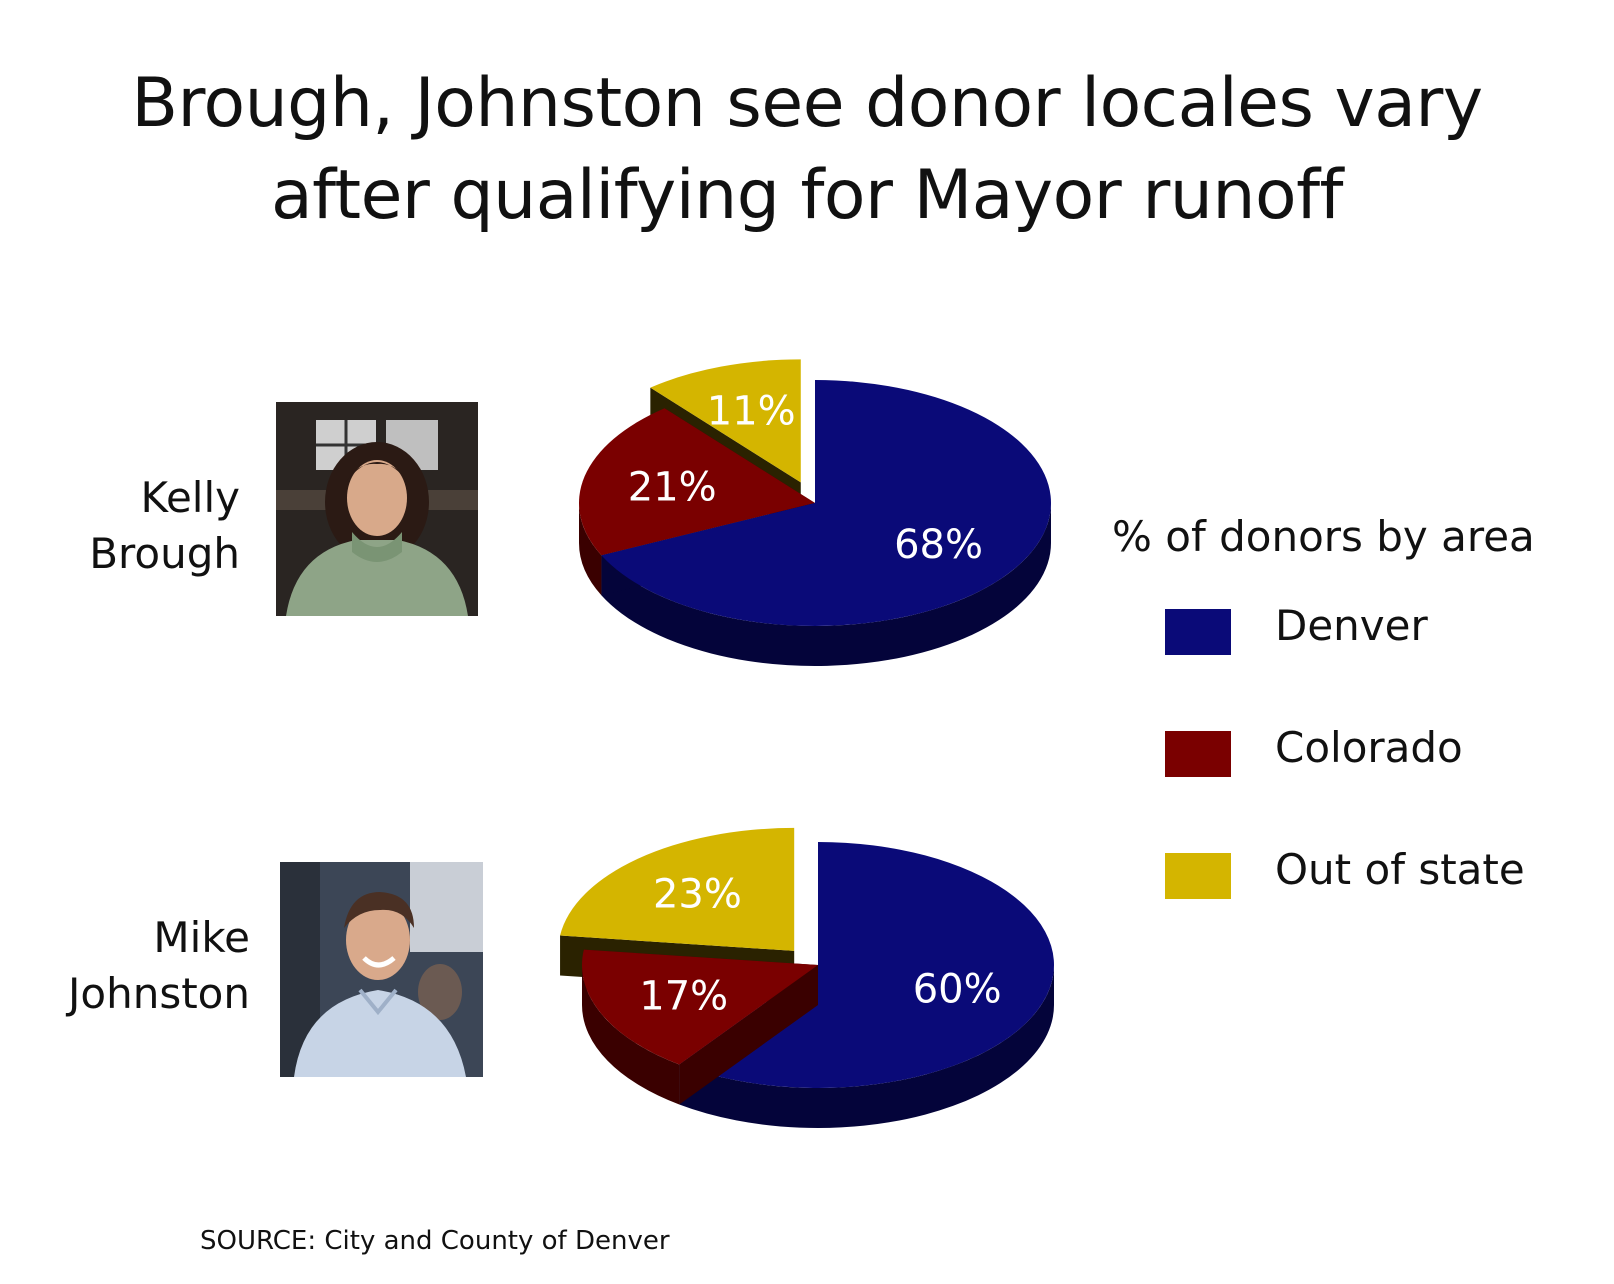  I want to click on candidate-name-brough: Kelly Brough, so click(150, 526).